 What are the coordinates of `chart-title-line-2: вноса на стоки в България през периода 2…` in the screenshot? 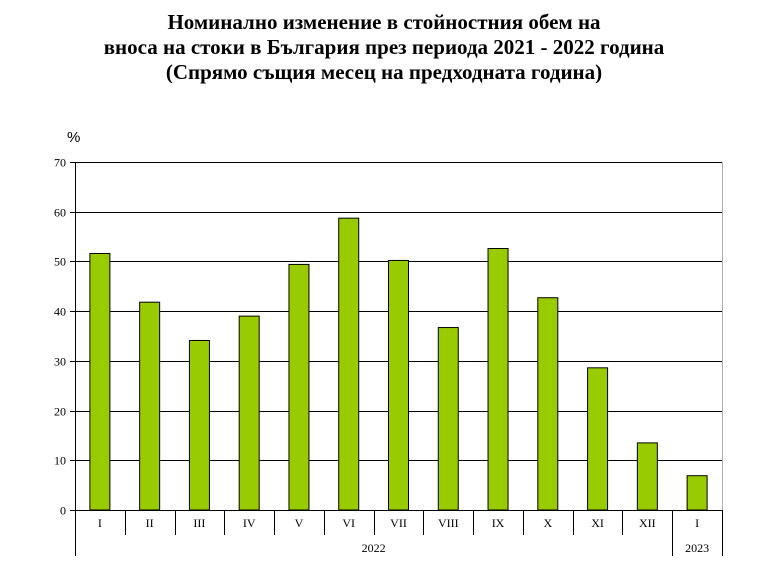 It's located at (384, 47).